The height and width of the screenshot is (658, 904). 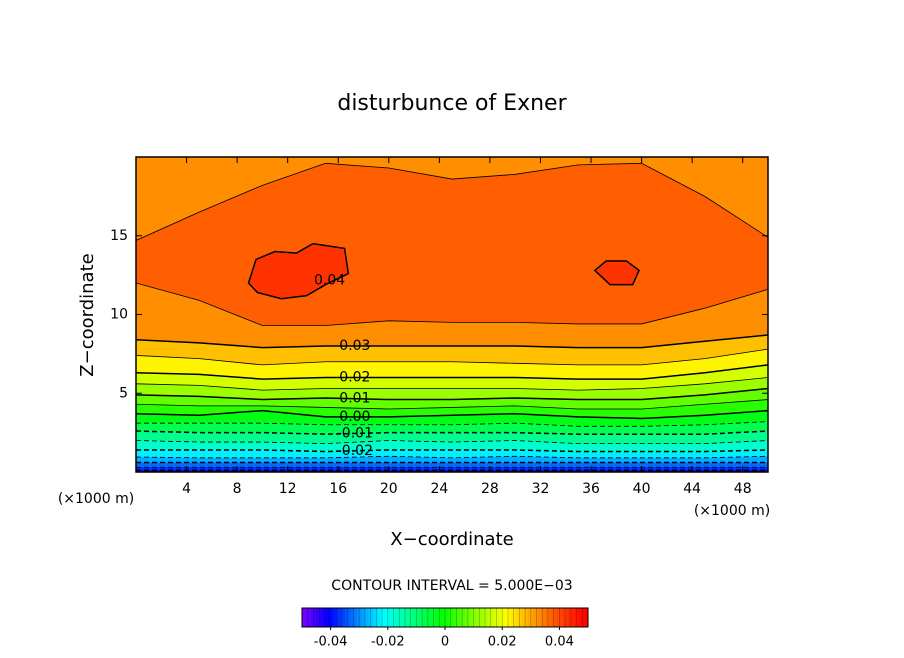 What do you see at coordinates (119, 236) in the screenshot?
I see `y-tick-label: 15` at bounding box center [119, 236].